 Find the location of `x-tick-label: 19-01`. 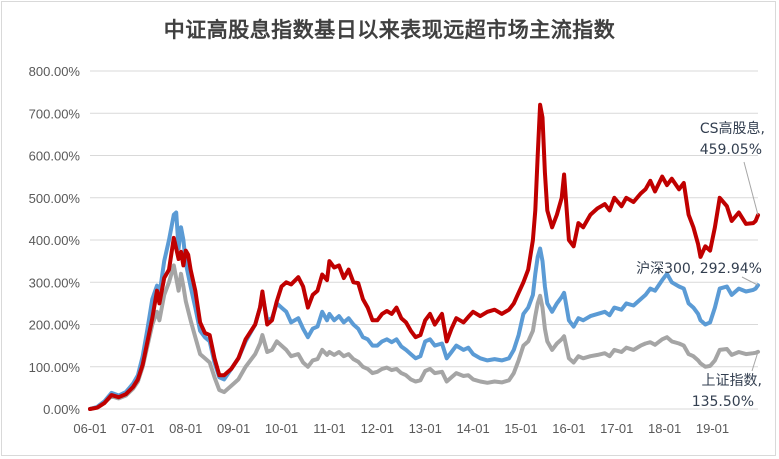

x-tick-label: 19-01 is located at coordinates (712, 428).